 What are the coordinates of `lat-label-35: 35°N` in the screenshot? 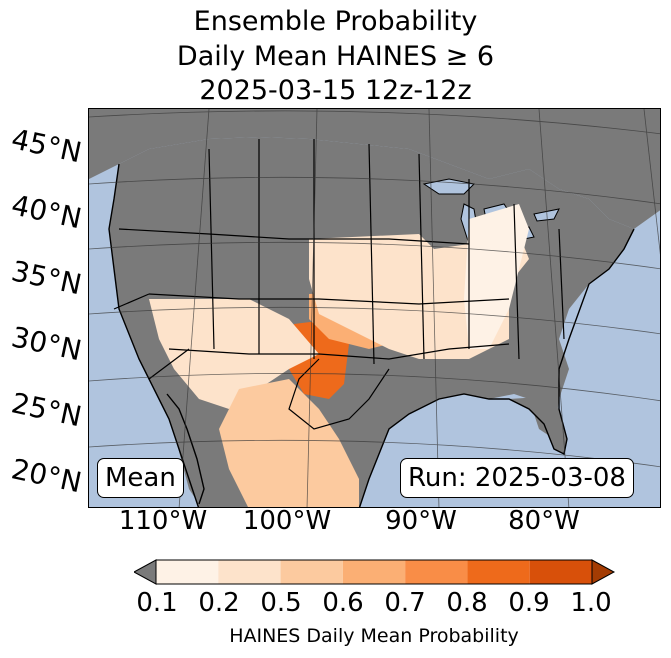 It's located at (46, 278).